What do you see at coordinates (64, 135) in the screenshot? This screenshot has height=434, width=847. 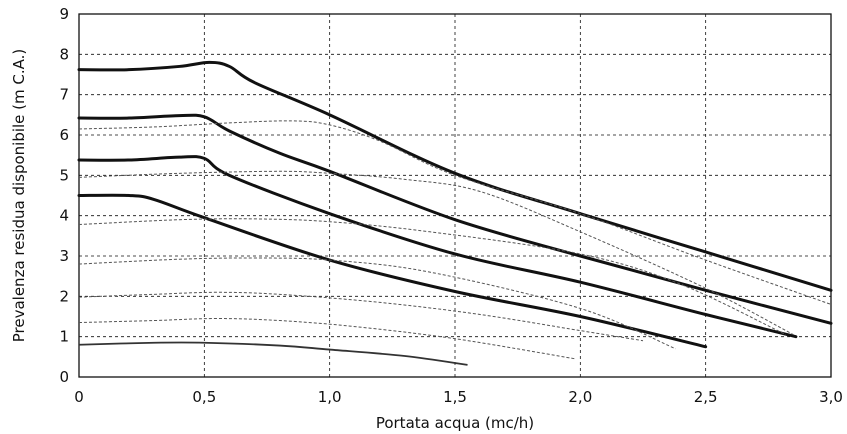 I see `y-tick-label: 6` at bounding box center [64, 135].